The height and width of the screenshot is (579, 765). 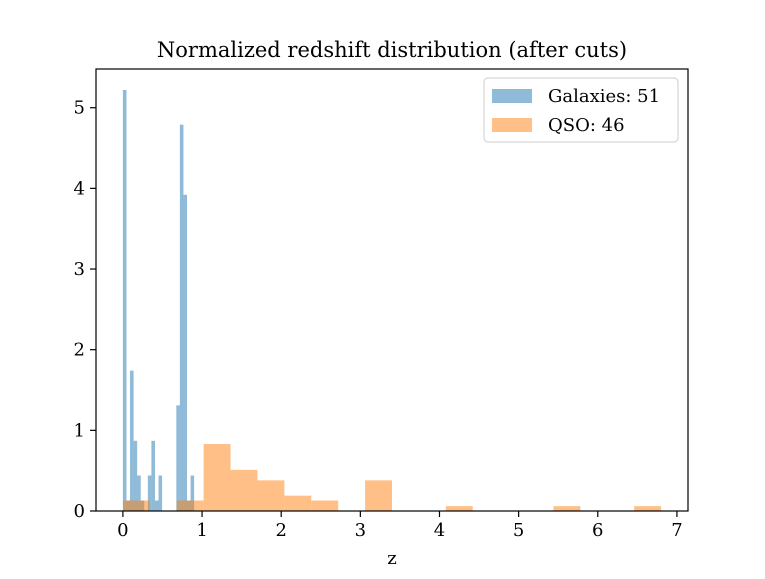 I want to click on legend-box, so click(x=581, y=110).